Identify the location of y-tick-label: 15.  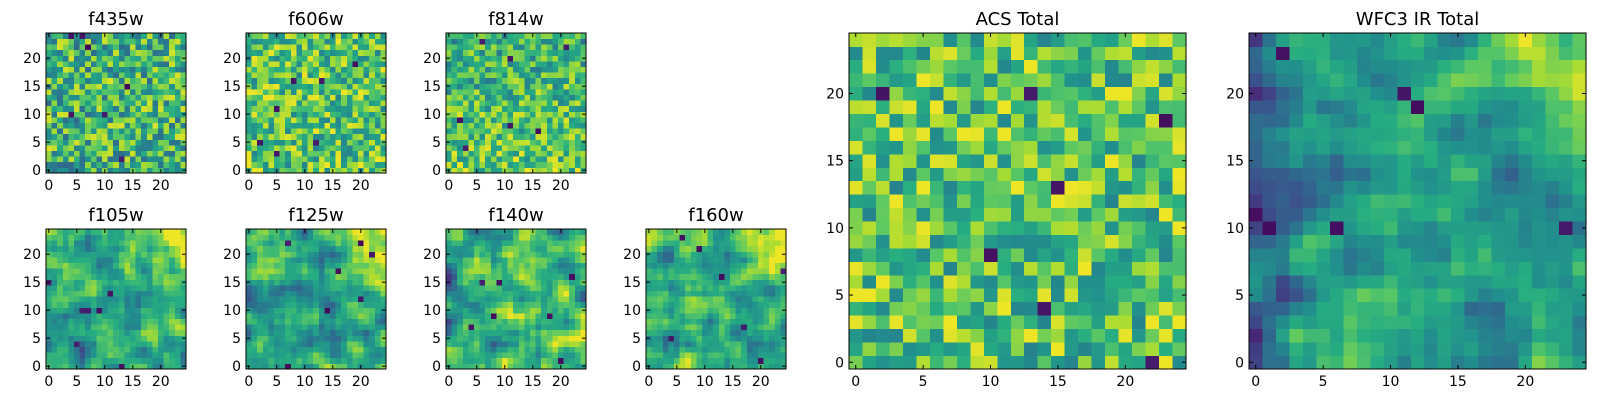
(32, 283).